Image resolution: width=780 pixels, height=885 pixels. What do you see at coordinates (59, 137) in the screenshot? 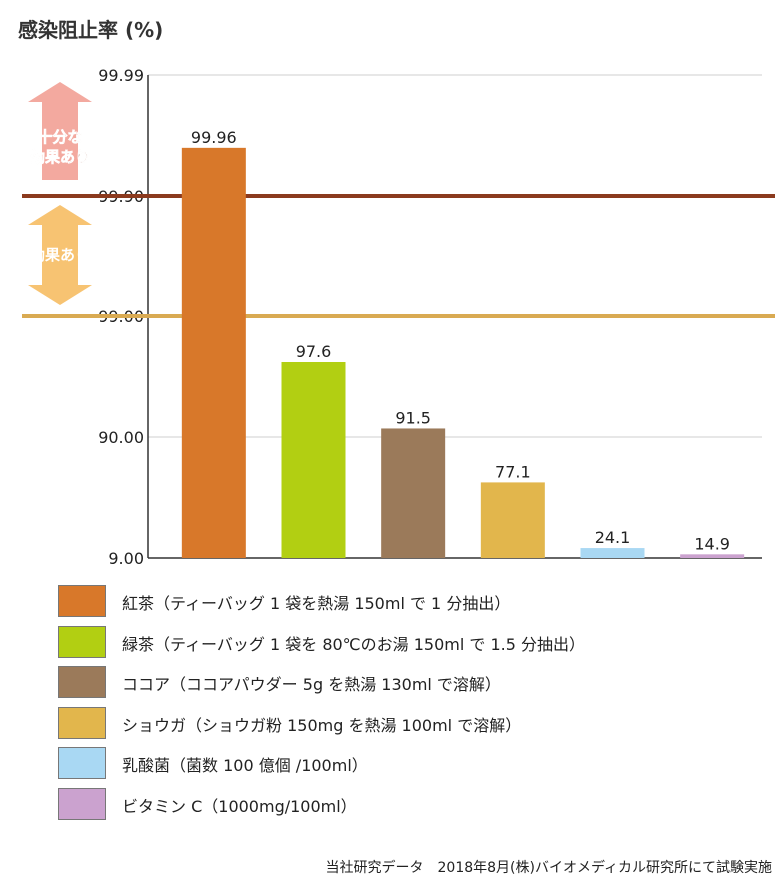
I see `band-label-line1: 十分な` at bounding box center [59, 137].